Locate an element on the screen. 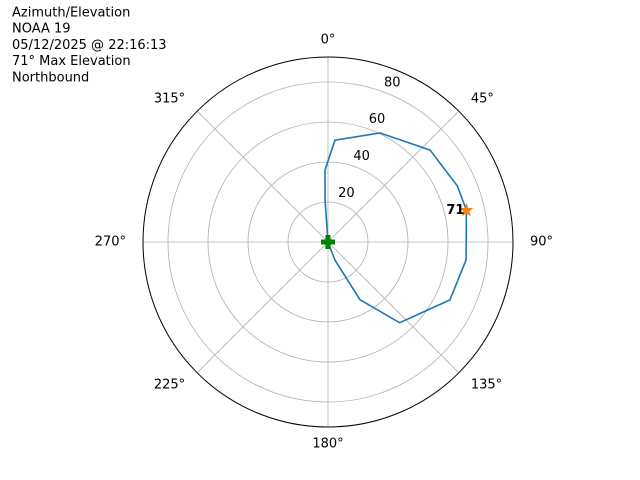 Image resolution: width=640 pixels, height=480 pixels. theta-tick-label: 180° is located at coordinates (327, 444).